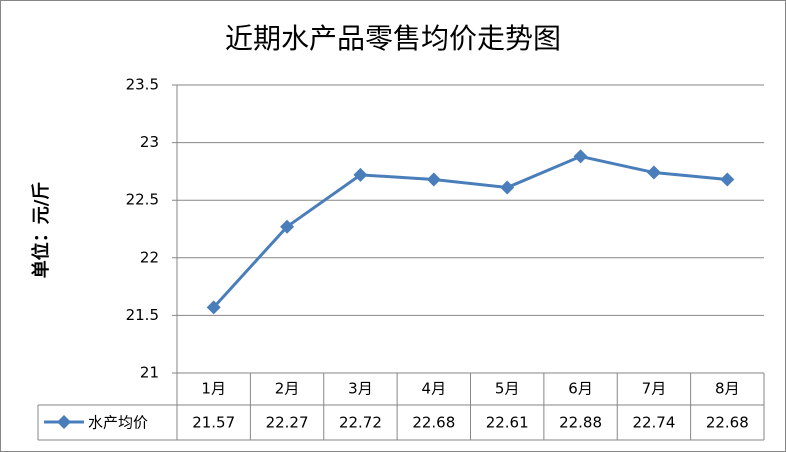 The height and width of the screenshot is (452, 786). What do you see at coordinates (213, 389) in the screenshot?
I see `x-tick-label: 1月` at bounding box center [213, 389].